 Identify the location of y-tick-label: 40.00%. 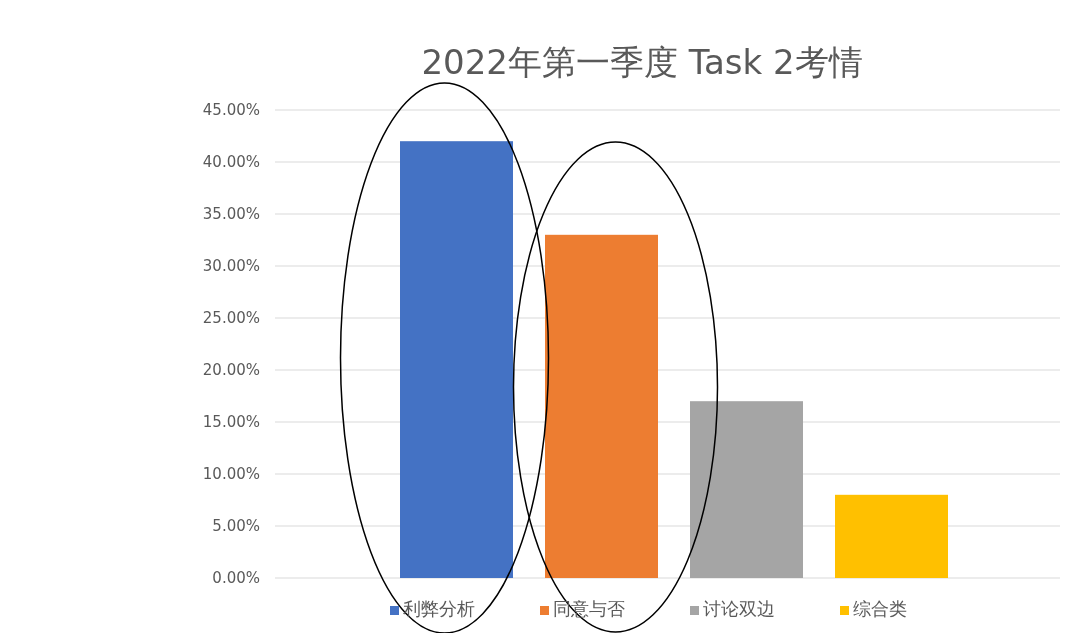
(231, 162).